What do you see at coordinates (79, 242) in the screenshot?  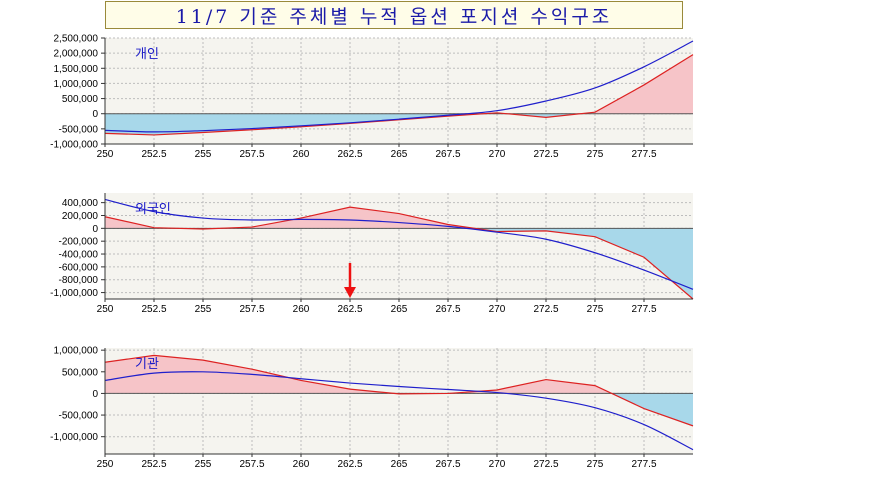 I see `y-tick-label: -200,000` at bounding box center [79, 242].